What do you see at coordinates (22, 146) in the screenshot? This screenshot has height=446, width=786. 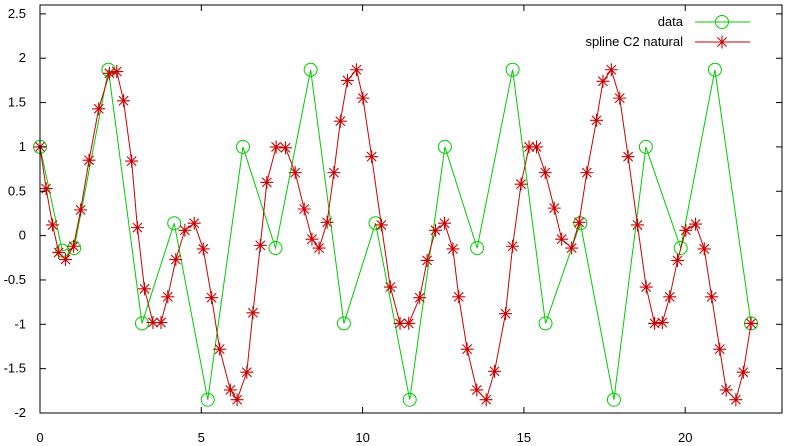 I see `y-tick-label: 1` at bounding box center [22, 146].